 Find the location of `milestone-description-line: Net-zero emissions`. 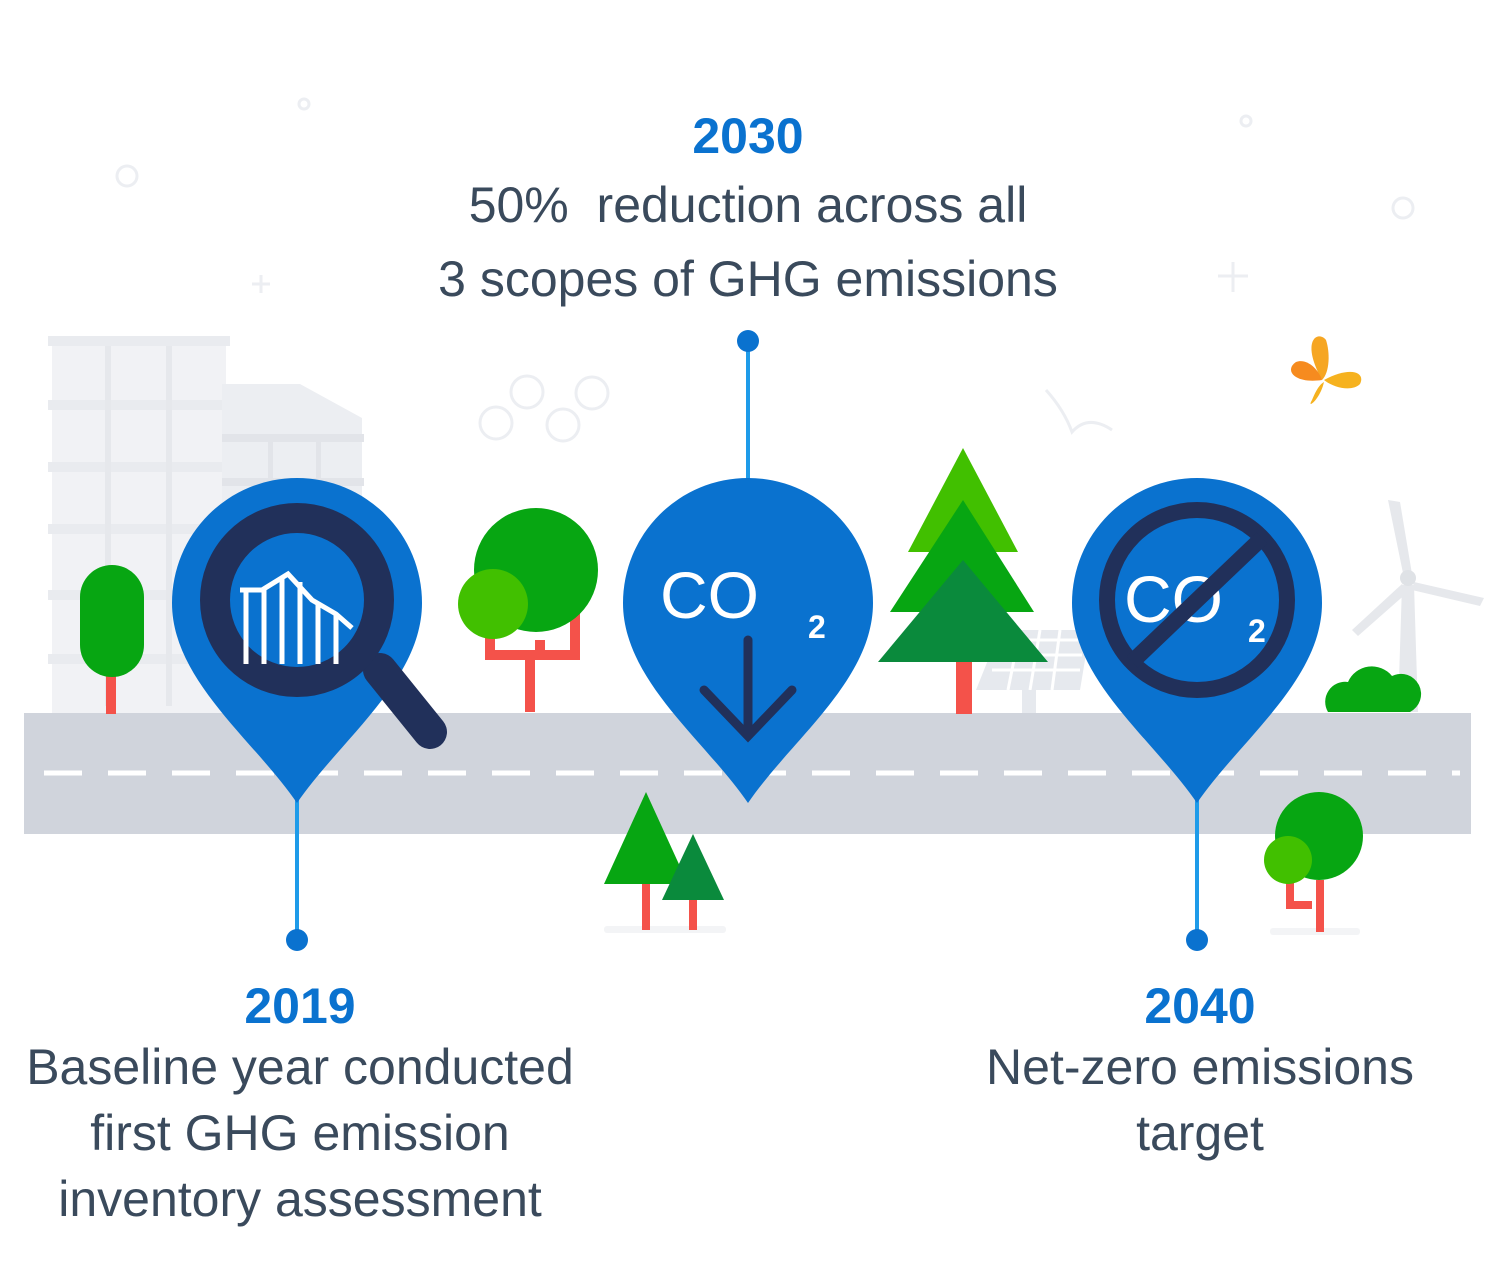

milestone-description-line: Net-zero emissions is located at coordinates (1200, 1067).